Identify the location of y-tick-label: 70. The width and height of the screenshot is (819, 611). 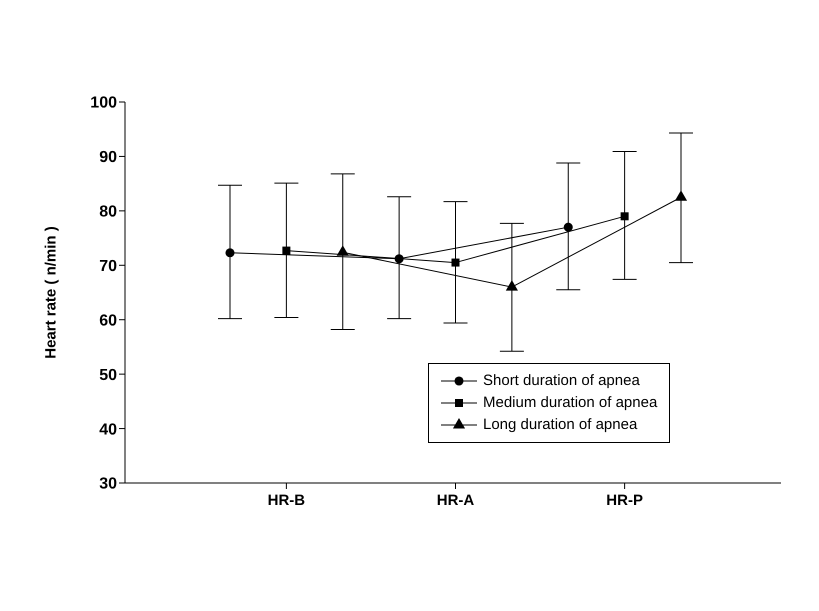
(108, 266).